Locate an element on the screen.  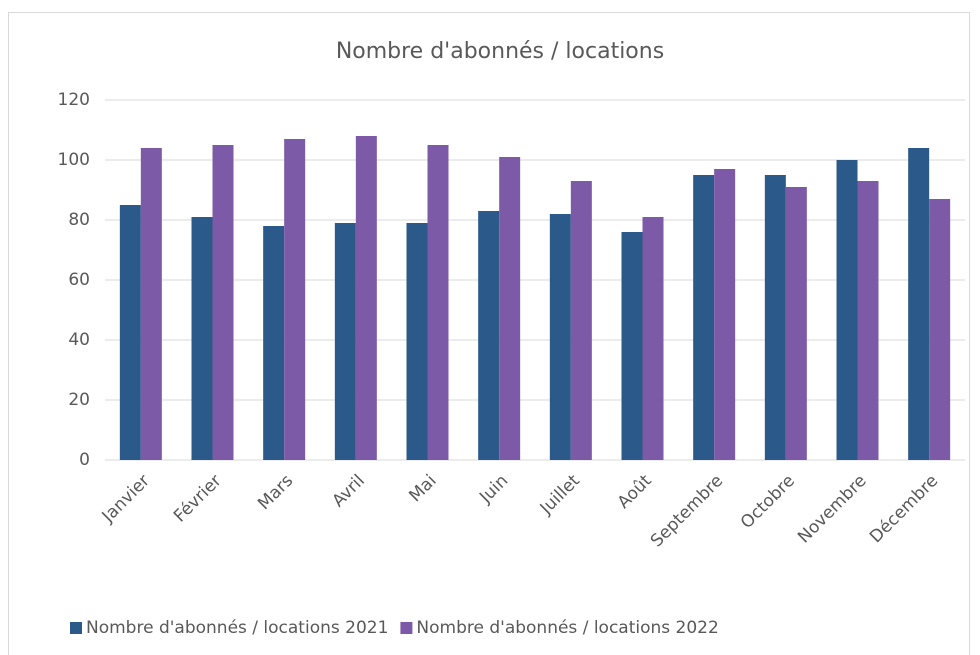
legend-label: Nombre d'abonnés / locations 2021 is located at coordinates (237, 628).